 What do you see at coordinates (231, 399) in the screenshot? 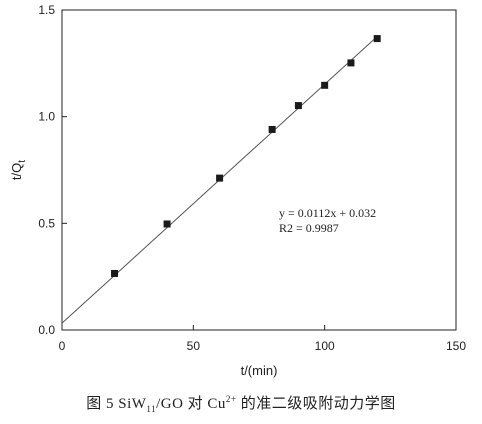
I see `caption-superscript: 2+` at bounding box center [231, 399].